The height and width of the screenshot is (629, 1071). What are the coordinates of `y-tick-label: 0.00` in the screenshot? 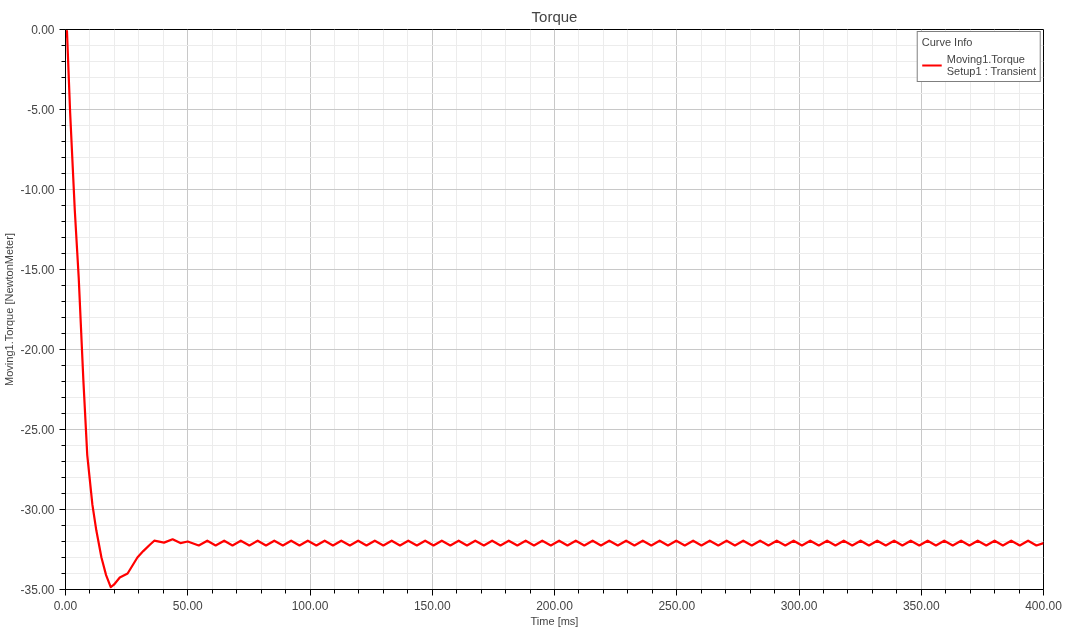 It's located at (43, 30).